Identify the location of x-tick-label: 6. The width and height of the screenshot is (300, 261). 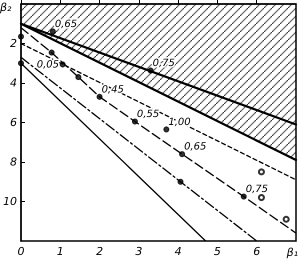
(256, 251).